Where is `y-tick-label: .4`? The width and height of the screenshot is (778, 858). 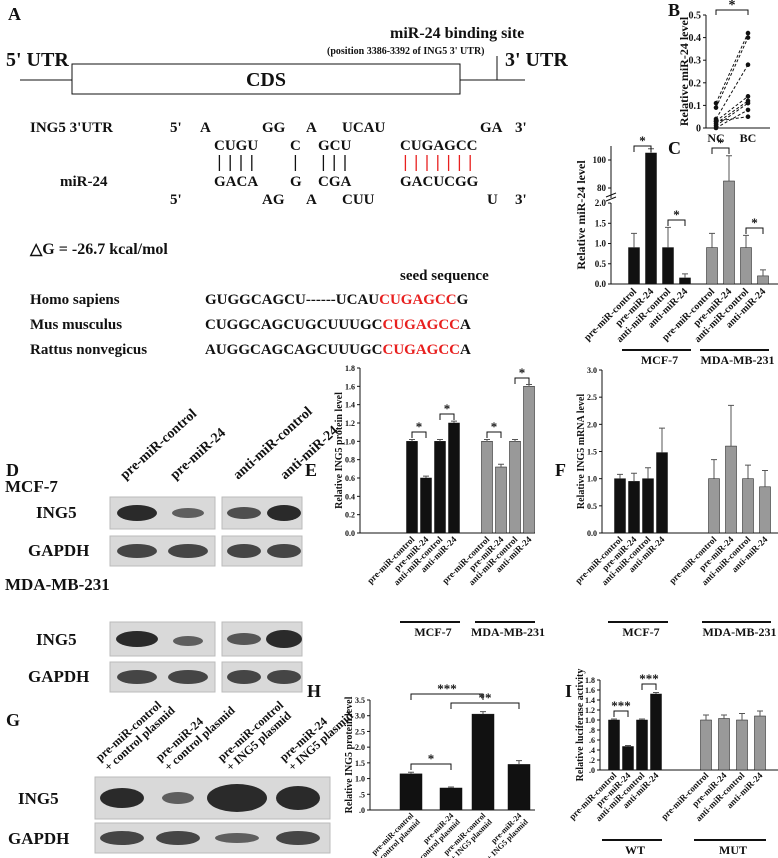 y-tick-label: .4 is located at coordinates (592, 750).